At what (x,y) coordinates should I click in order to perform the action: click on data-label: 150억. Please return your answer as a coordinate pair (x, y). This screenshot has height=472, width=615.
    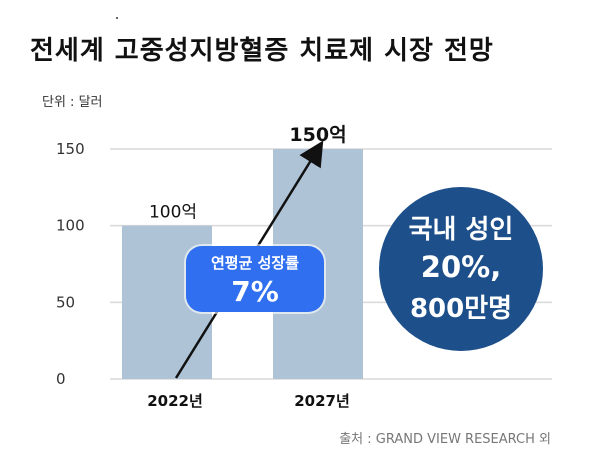
    Looking at the image, I should click on (317, 135).